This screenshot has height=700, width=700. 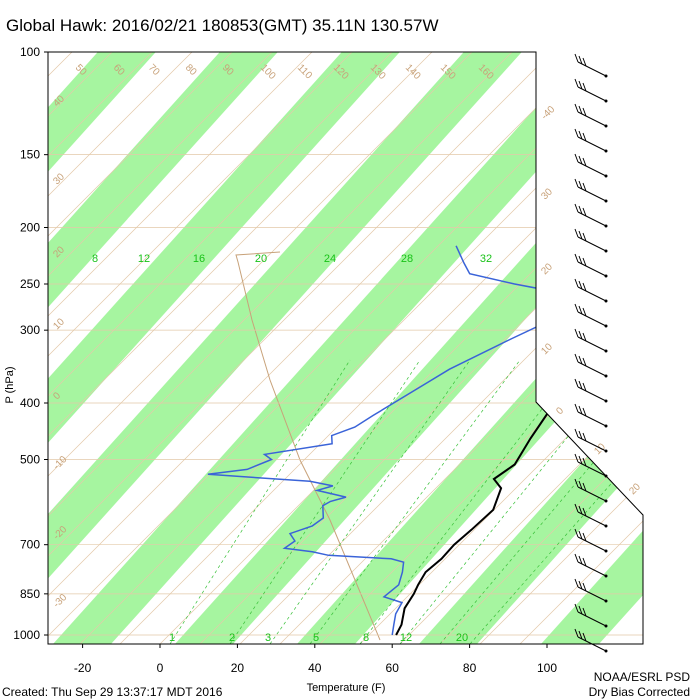 What do you see at coordinates (10, 384) in the screenshot?
I see `y-axis-label: P (hPa)` at bounding box center [10, 384].